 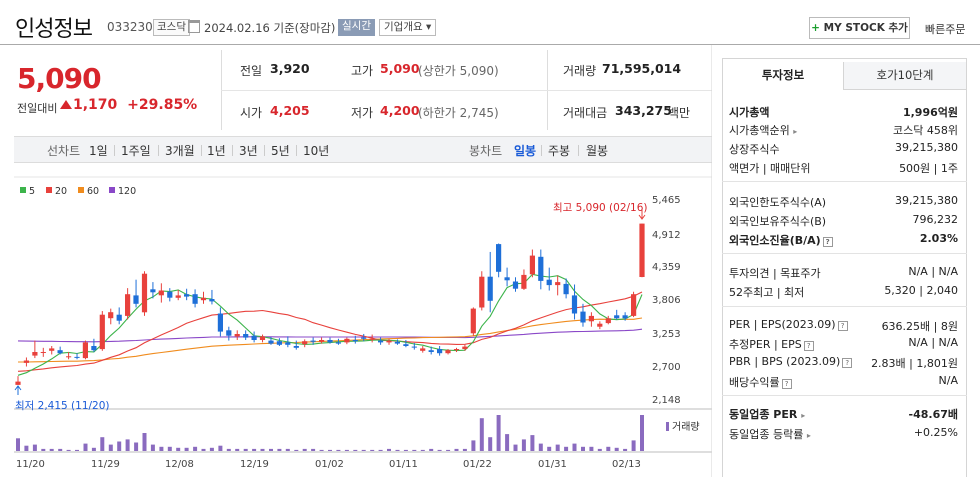 I want to click on realtime-button: 실시간, so click(x=356, y=27).